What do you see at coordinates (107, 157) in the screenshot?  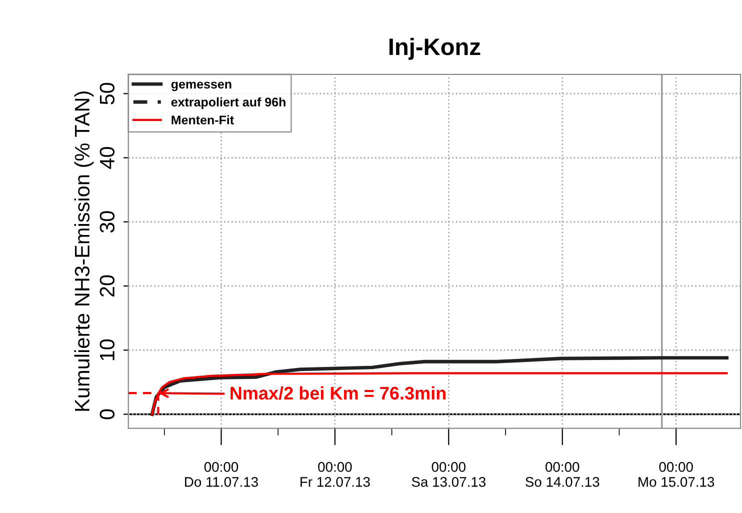 I see `y-tick-label: 40` at bounding box center [107, 157].